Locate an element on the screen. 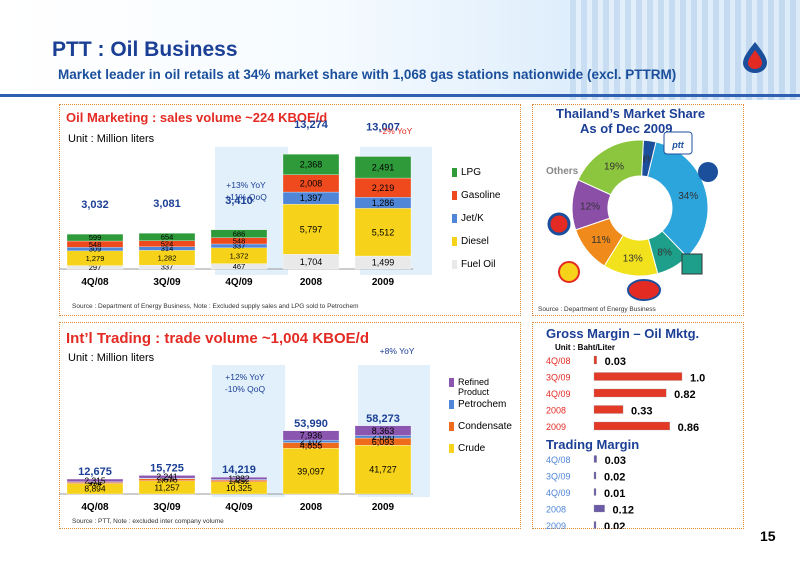  slice-label-shell: 11% is located at coordinates (600, 240).